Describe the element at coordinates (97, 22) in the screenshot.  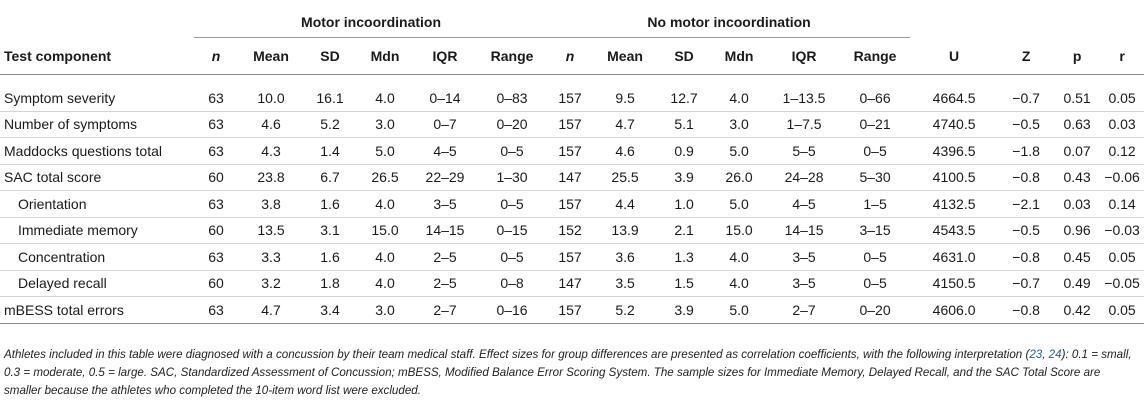
I see `group-header-empty` at that location.